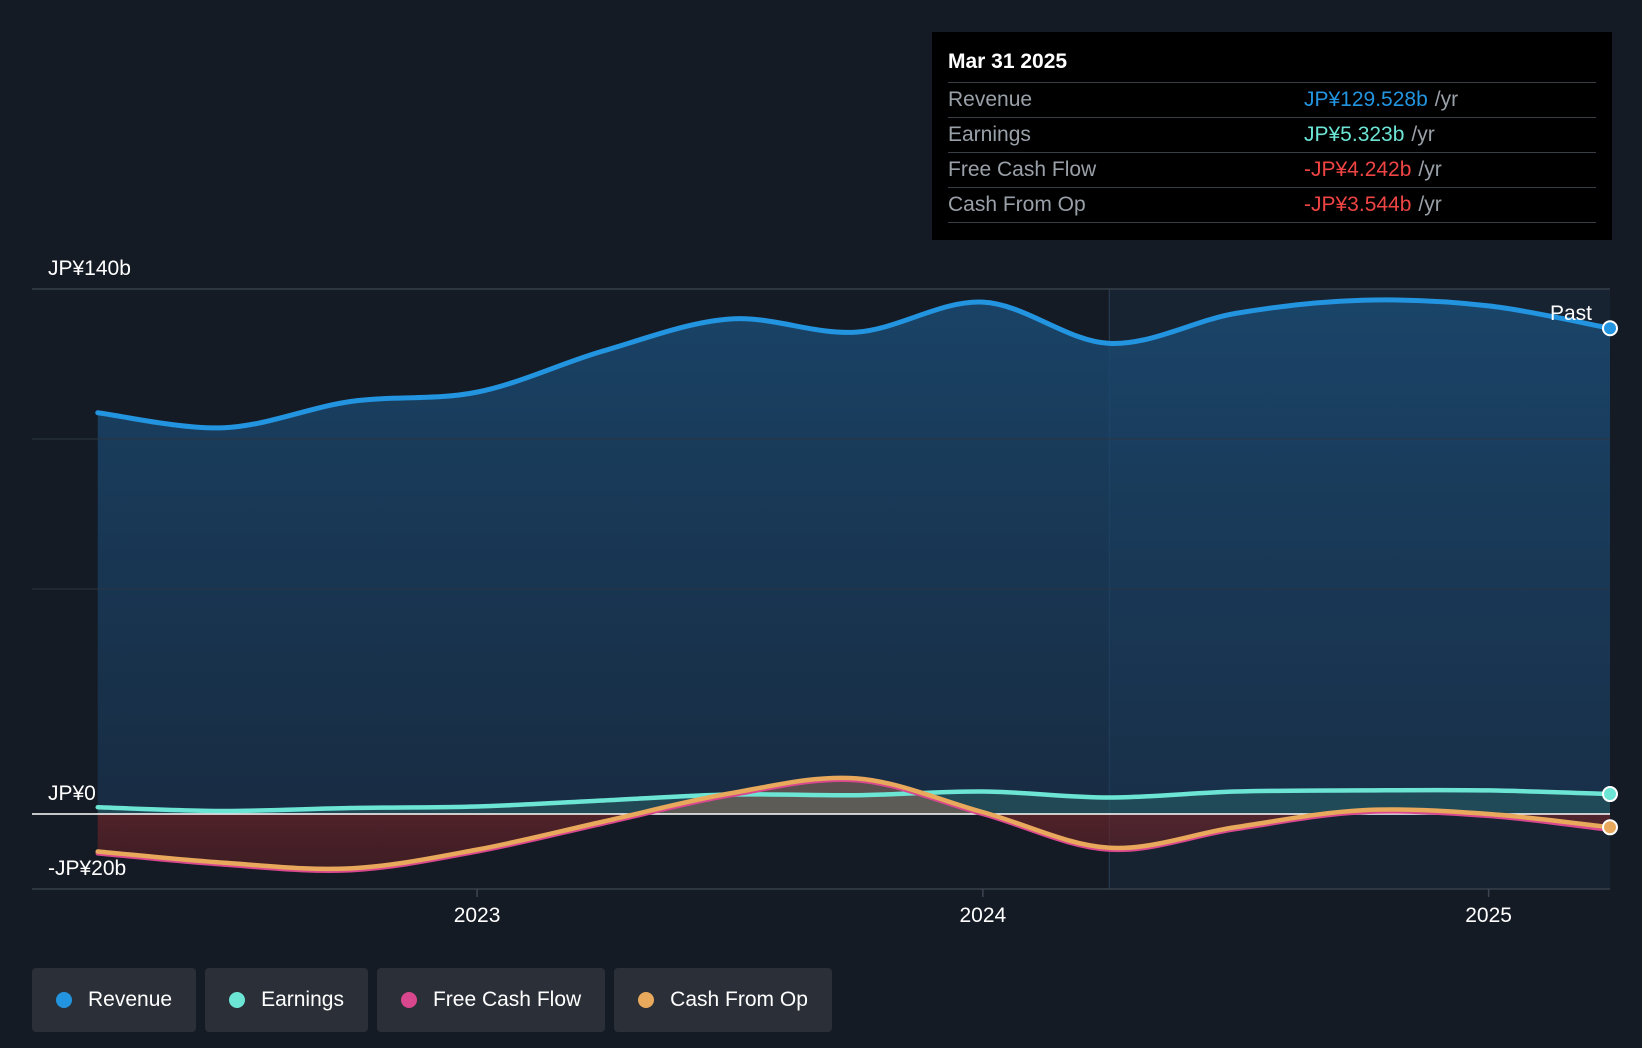 The height and width of the screenshot is (1048, 1642). What do you see at coordinates (507, 999) in the screenshot?
I see `legend-label: Free Cash Flow` at bounding box center [507, 999].